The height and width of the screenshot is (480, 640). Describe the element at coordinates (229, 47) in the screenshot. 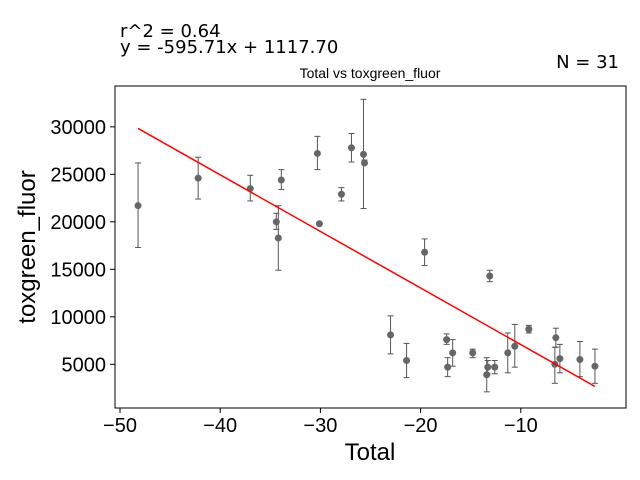

I see `equation-annotation: y = -595.71x + 1117.70` at that location.